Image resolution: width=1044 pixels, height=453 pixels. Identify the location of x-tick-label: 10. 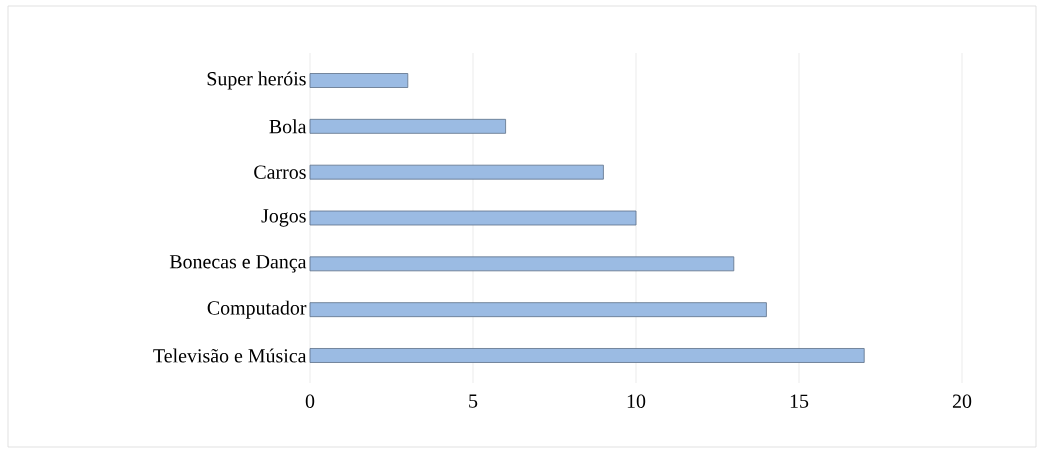
(636, 401).